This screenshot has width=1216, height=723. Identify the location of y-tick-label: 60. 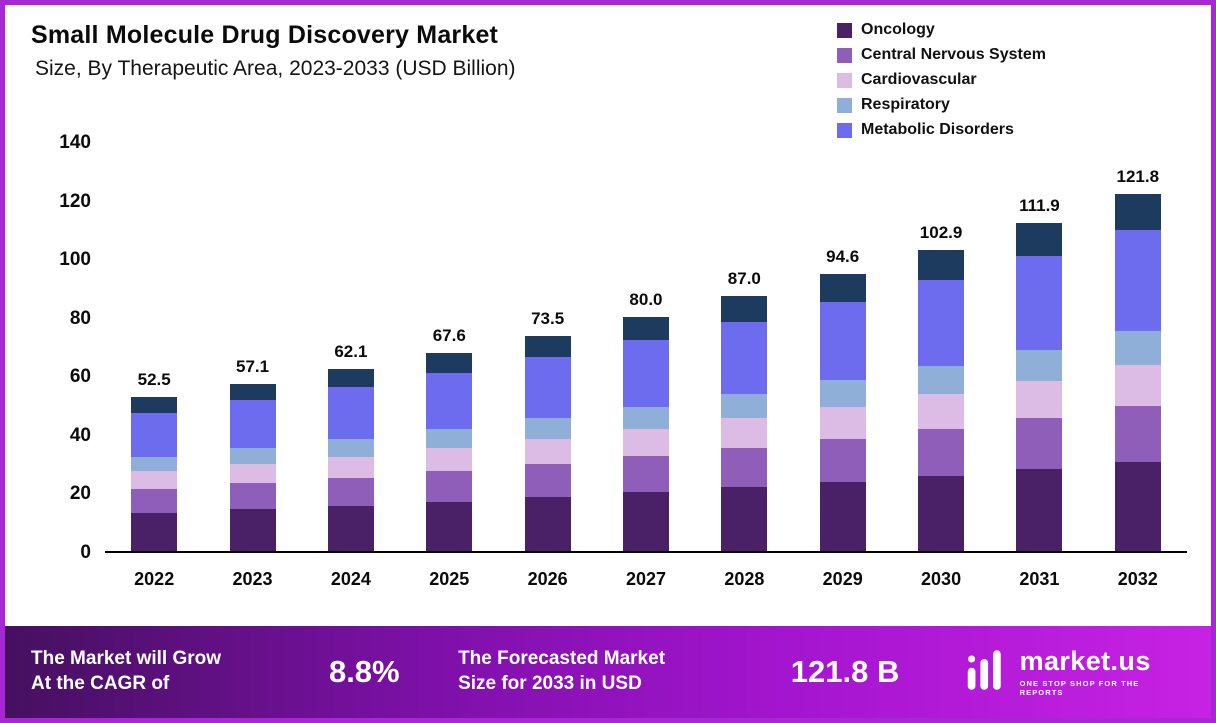
(80, 377).